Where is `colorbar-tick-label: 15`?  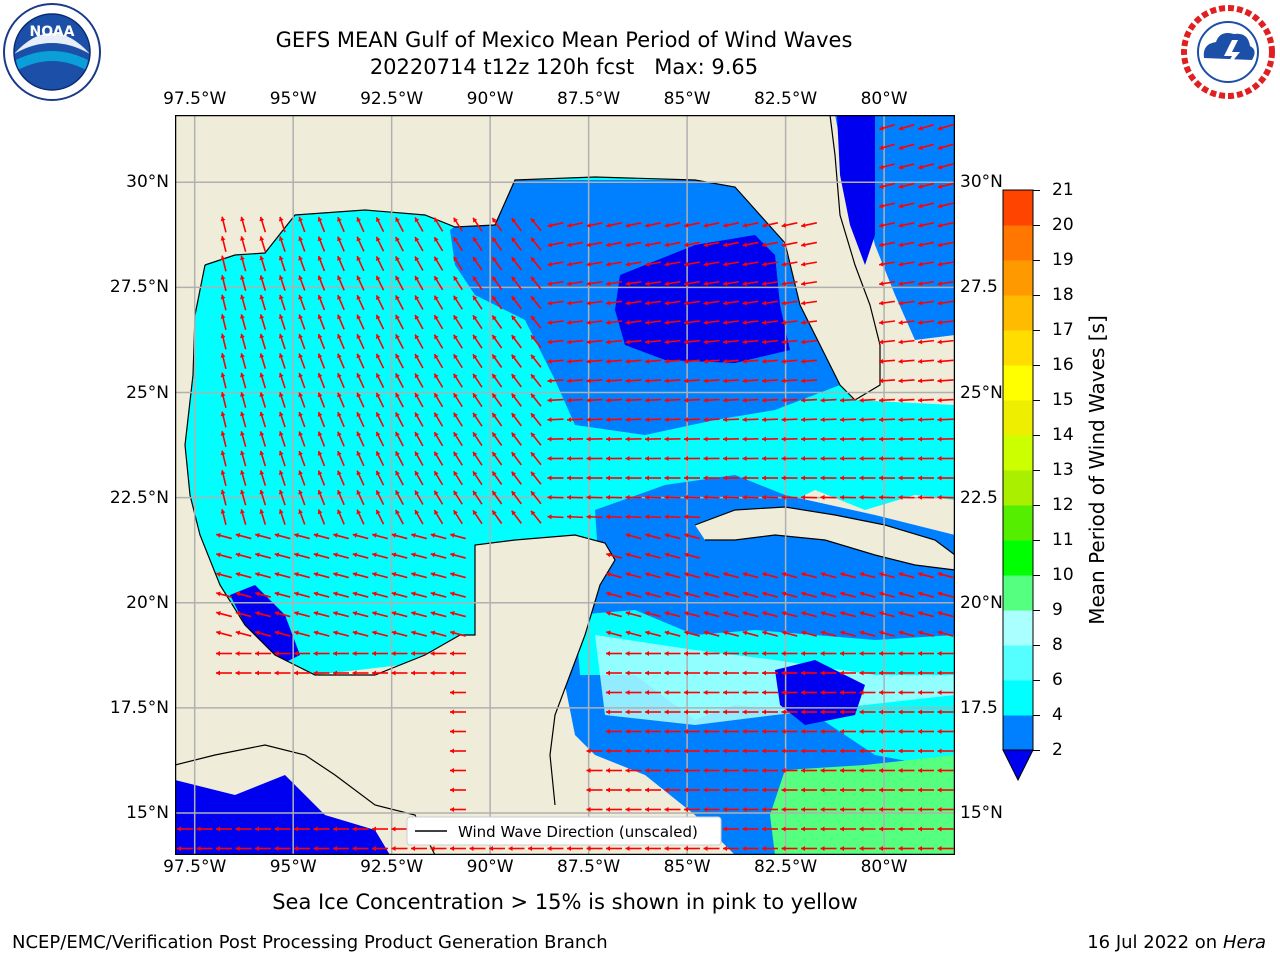 colorbar-tick-label: 15 is located at coordinates (1063, 400).